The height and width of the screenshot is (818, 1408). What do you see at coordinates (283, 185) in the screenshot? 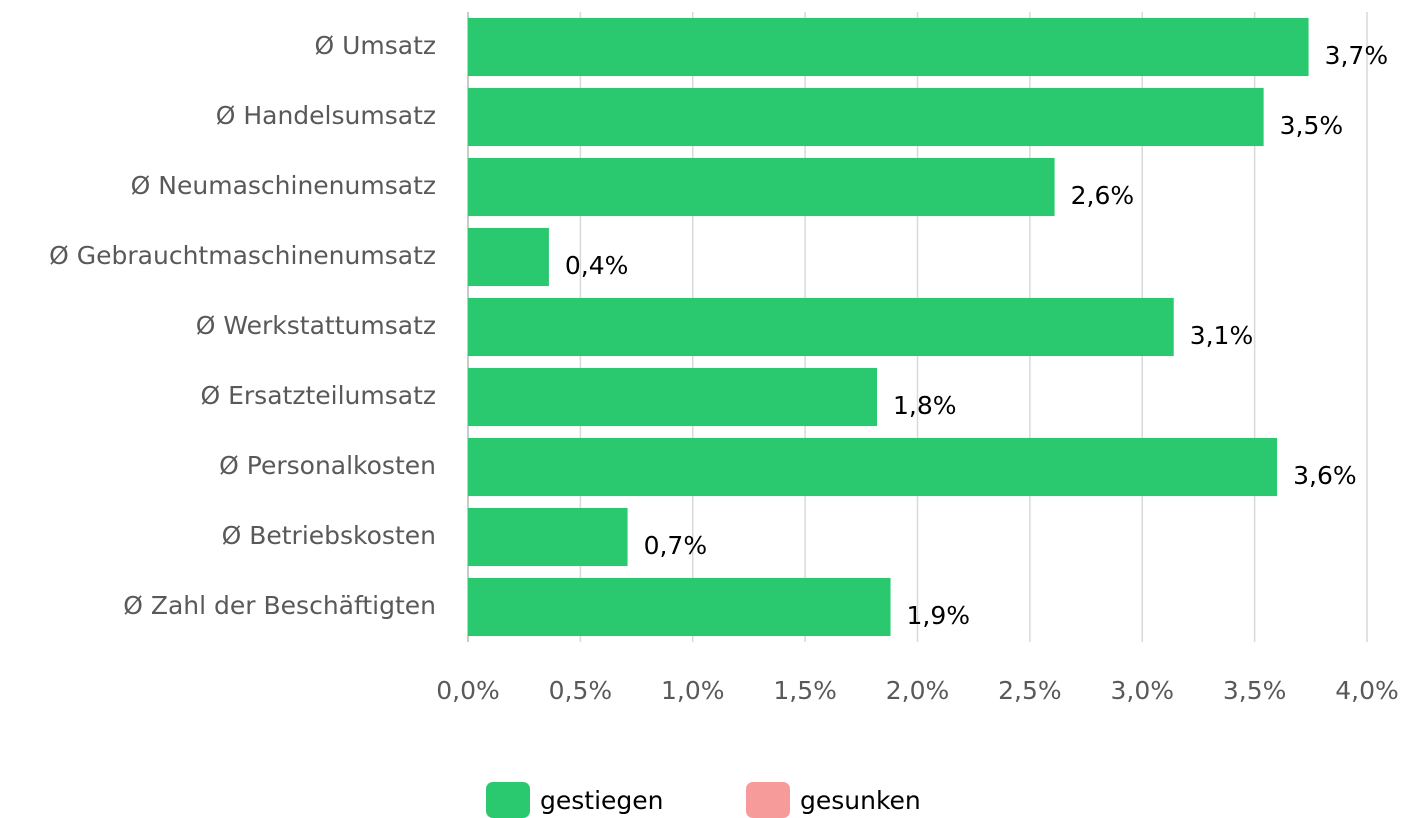
I see `y-tick-label: Ø Neumaschinenumsatz` at bounding box center [283, 185].